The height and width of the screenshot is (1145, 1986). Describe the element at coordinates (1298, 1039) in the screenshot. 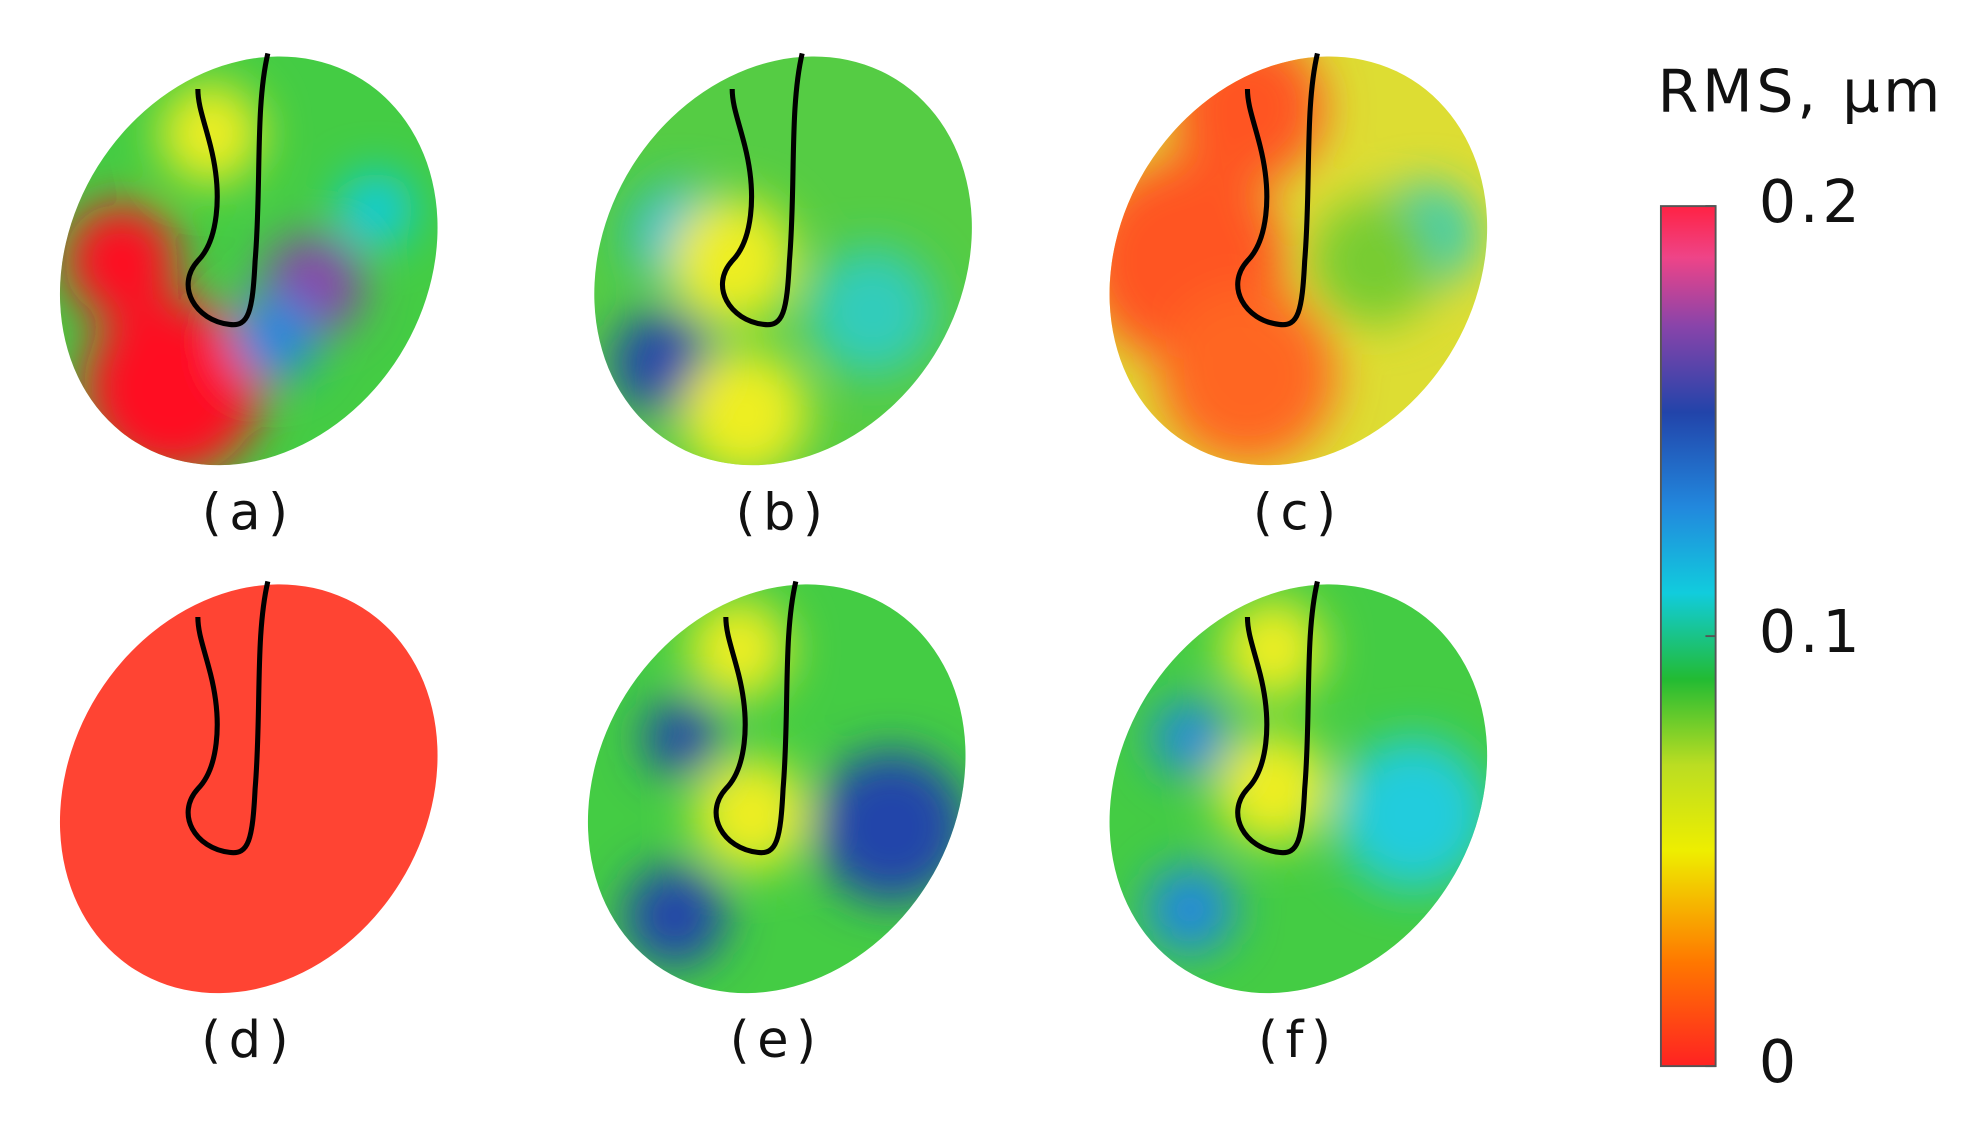

I see `panel-label: (f)` at that location.